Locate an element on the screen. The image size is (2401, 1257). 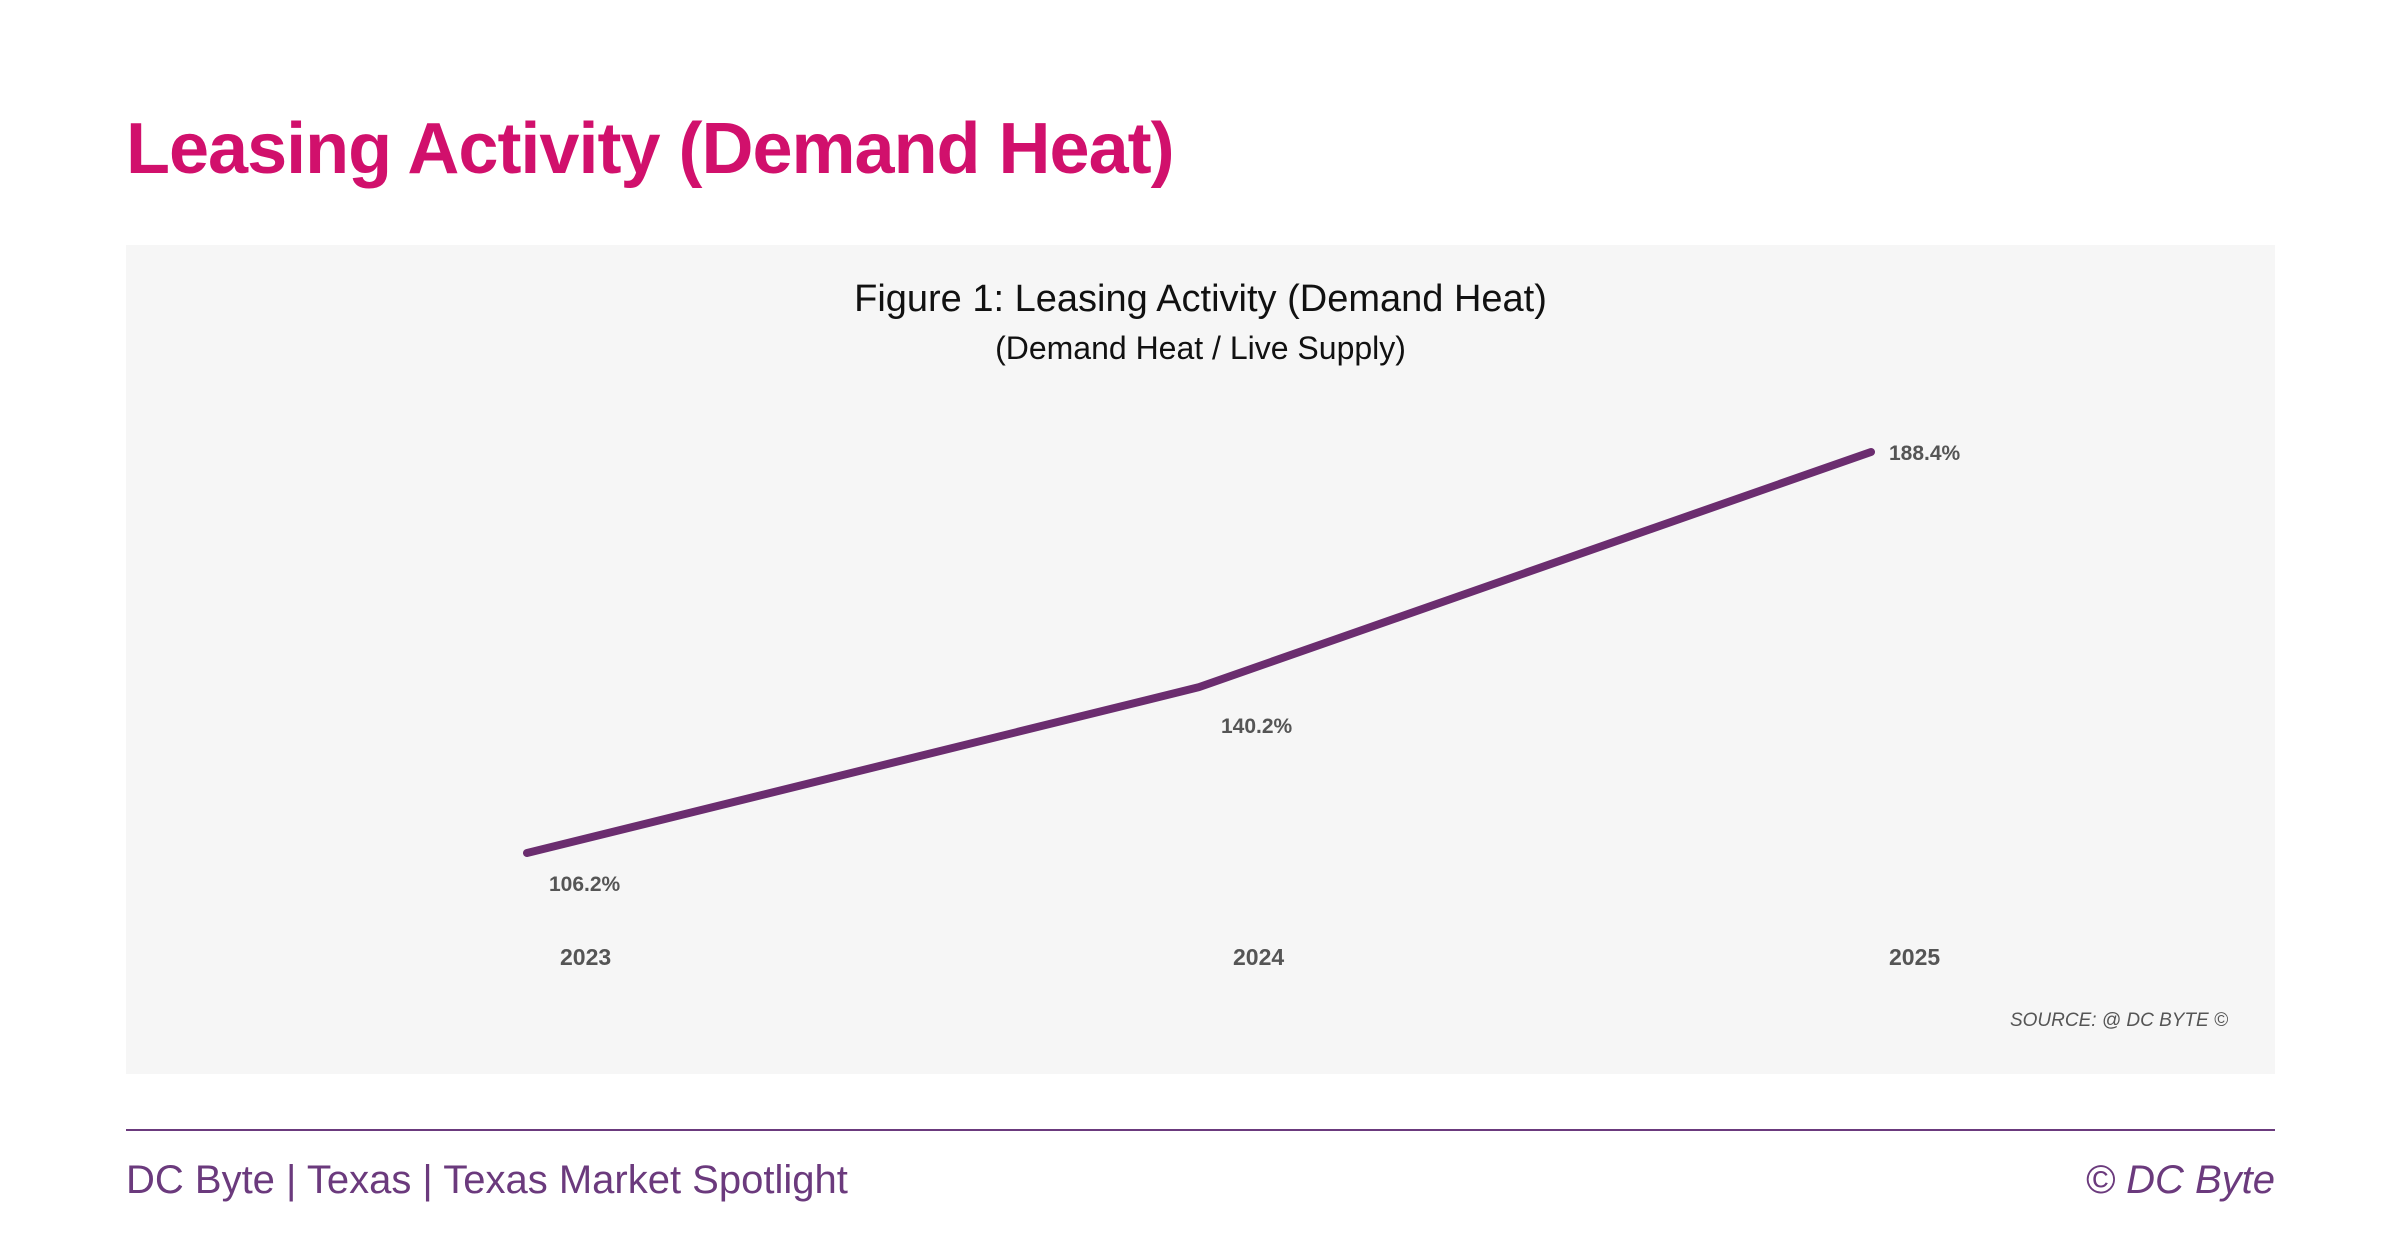
x-tick-label: 2024 is located at coordinates (1258, 957).